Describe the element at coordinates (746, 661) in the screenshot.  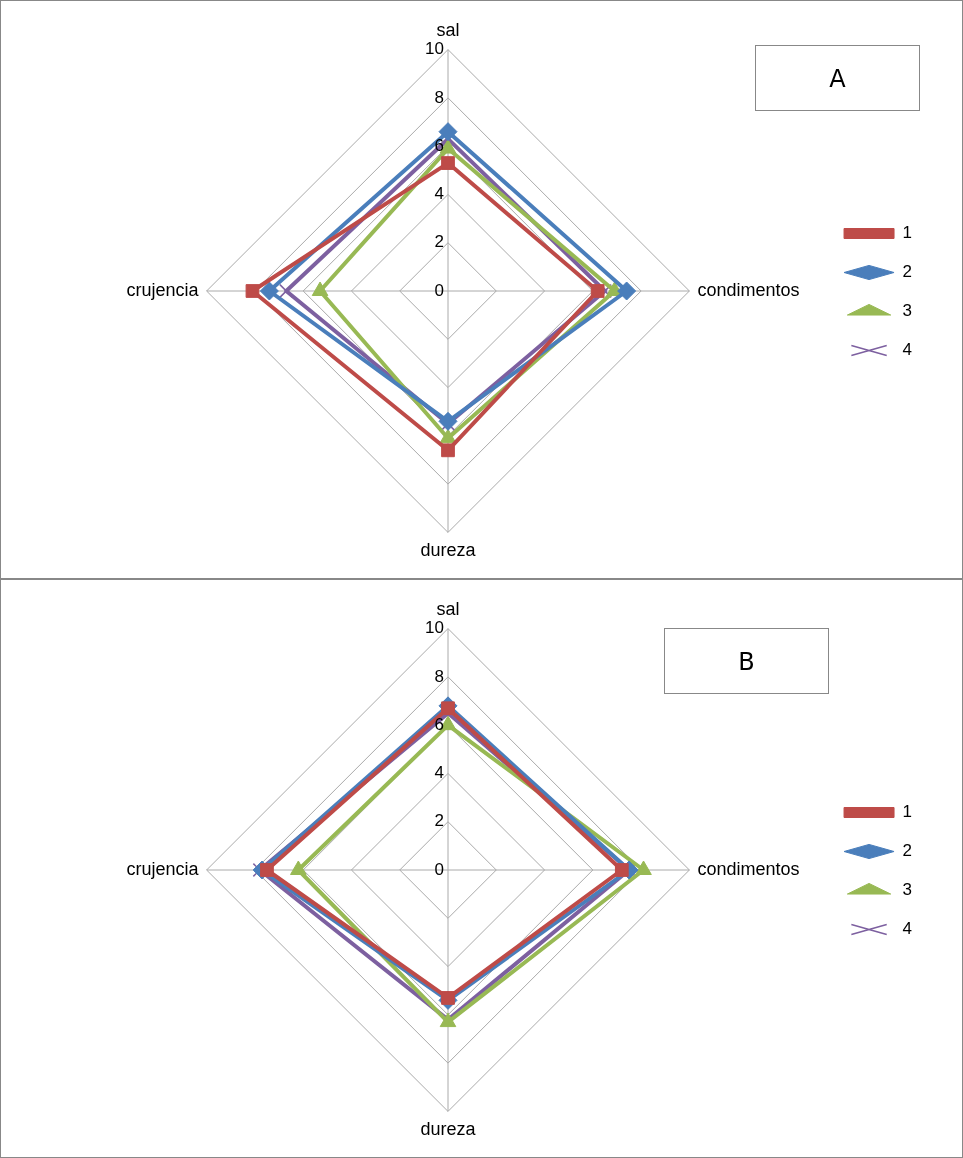
I see `text: B` at that location.